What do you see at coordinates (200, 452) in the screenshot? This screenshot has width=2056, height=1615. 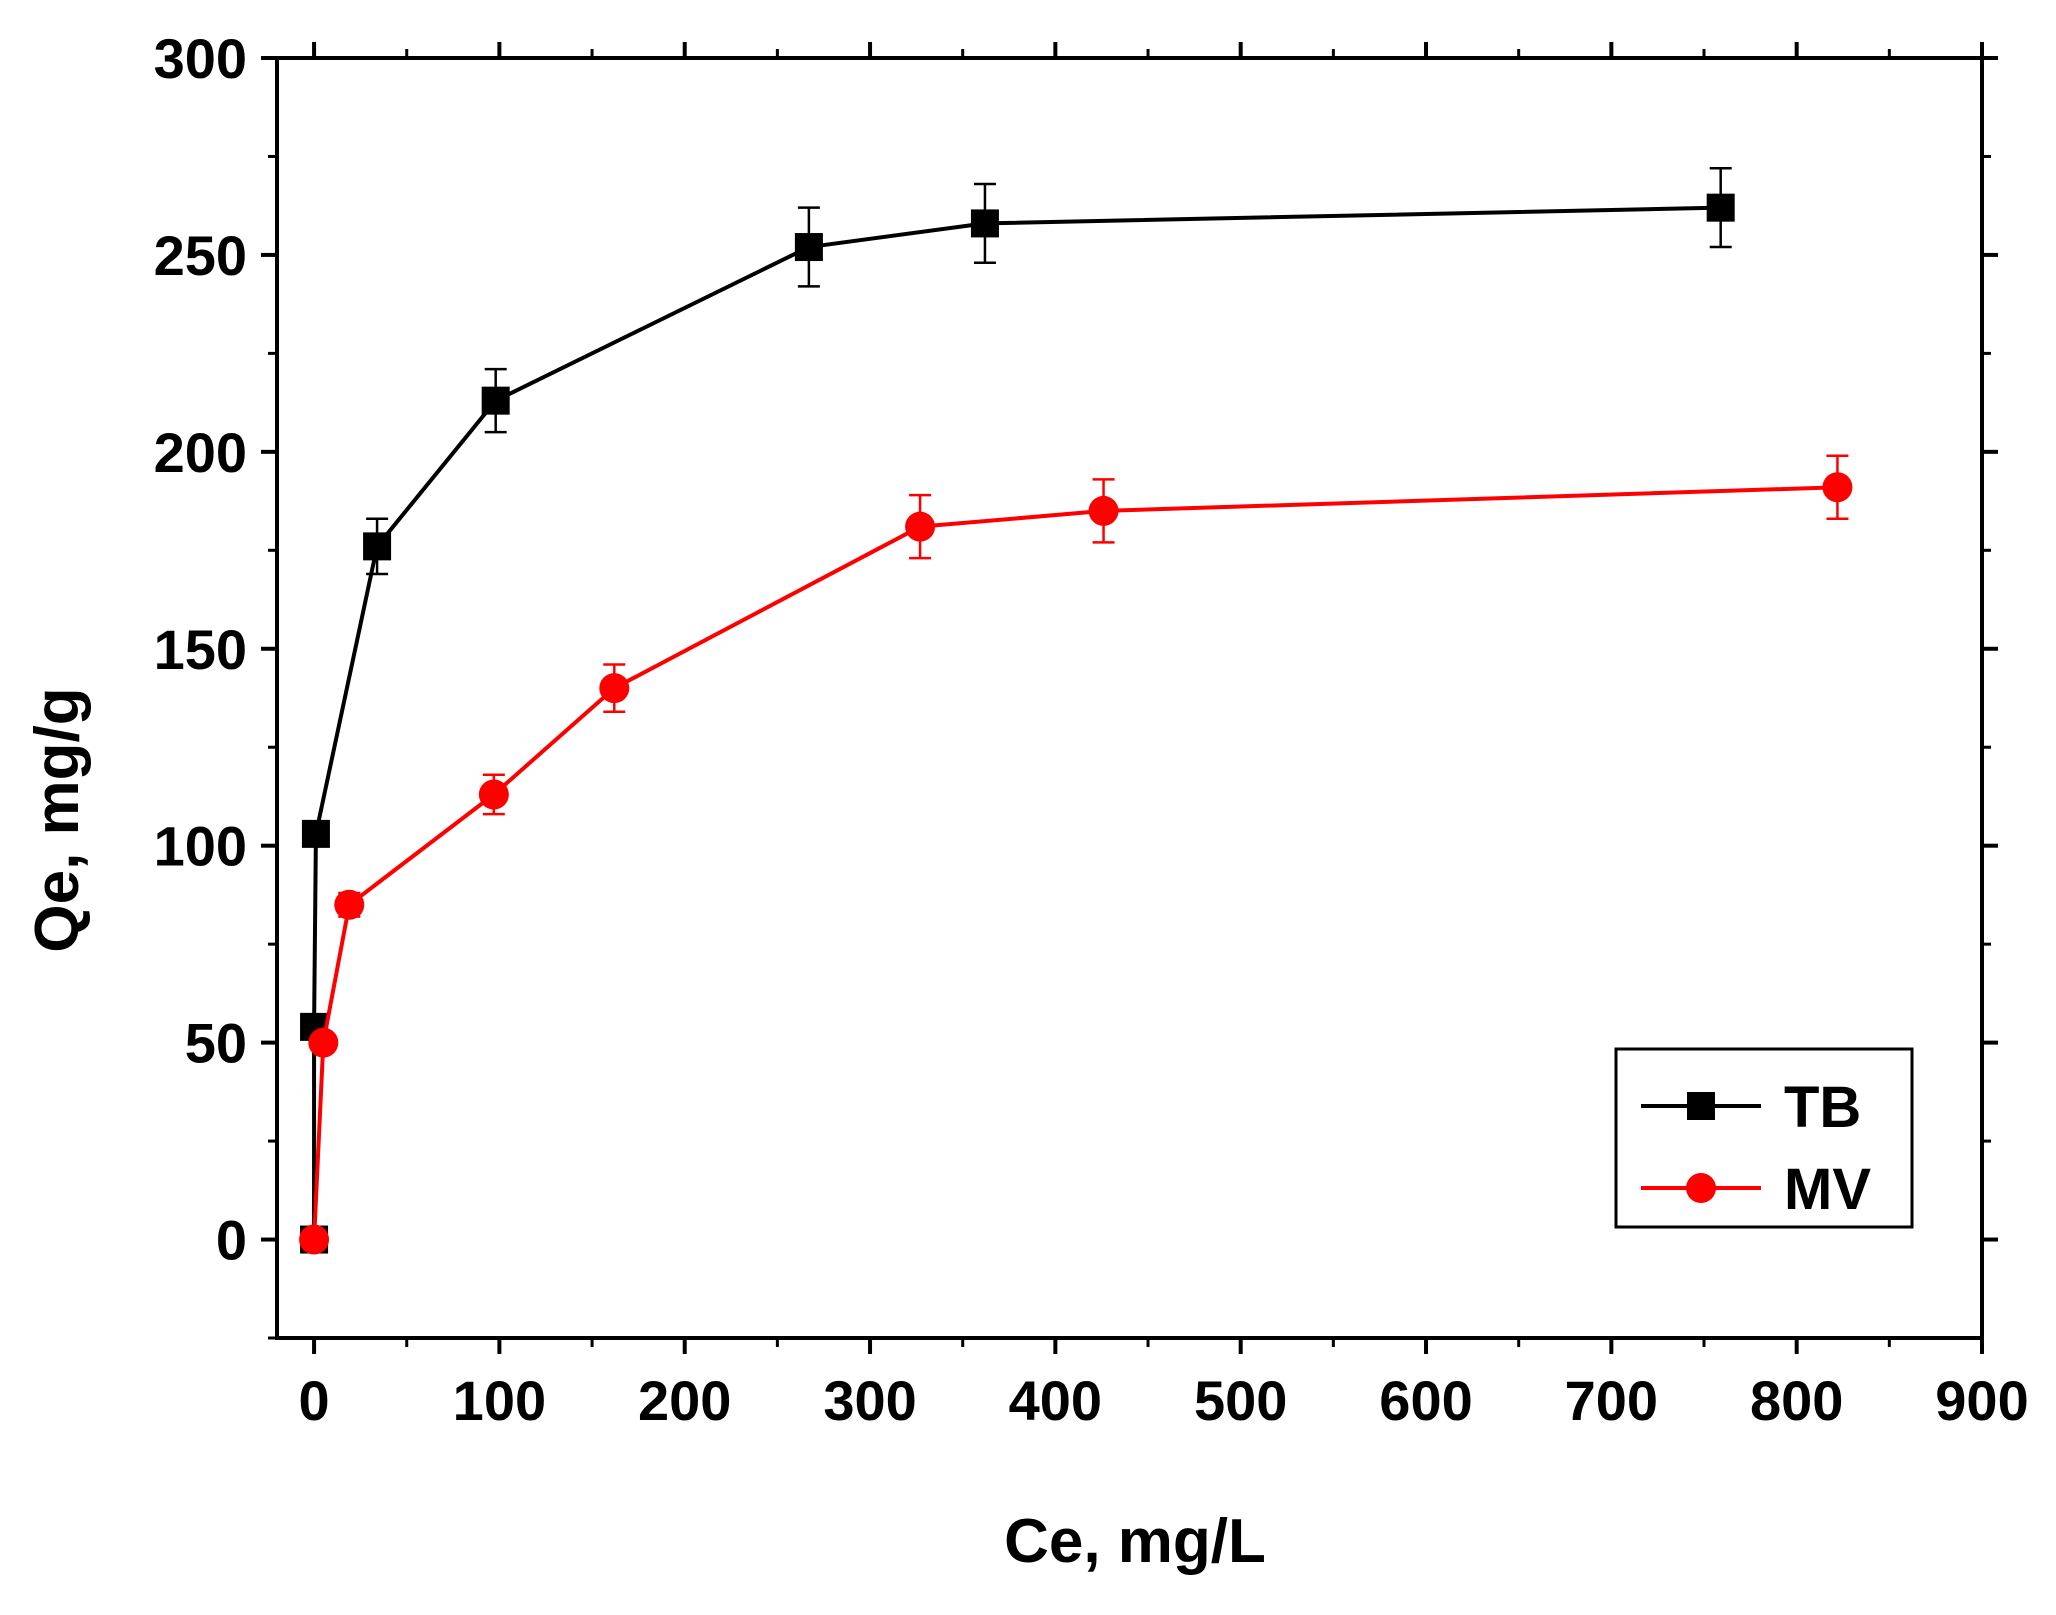 I see `y-tick-label: 200` at bounding box center [200, 452].